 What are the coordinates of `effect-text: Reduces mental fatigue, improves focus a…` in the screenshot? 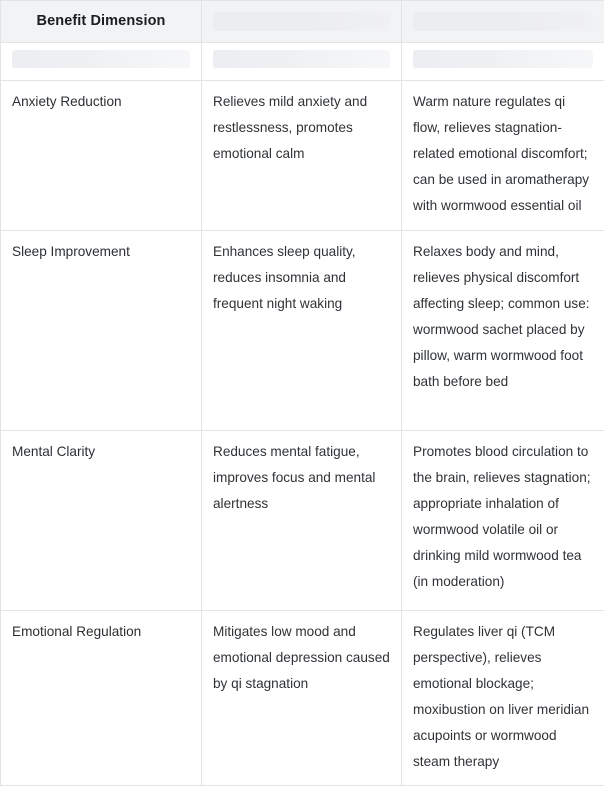 It's located at (301, 478).